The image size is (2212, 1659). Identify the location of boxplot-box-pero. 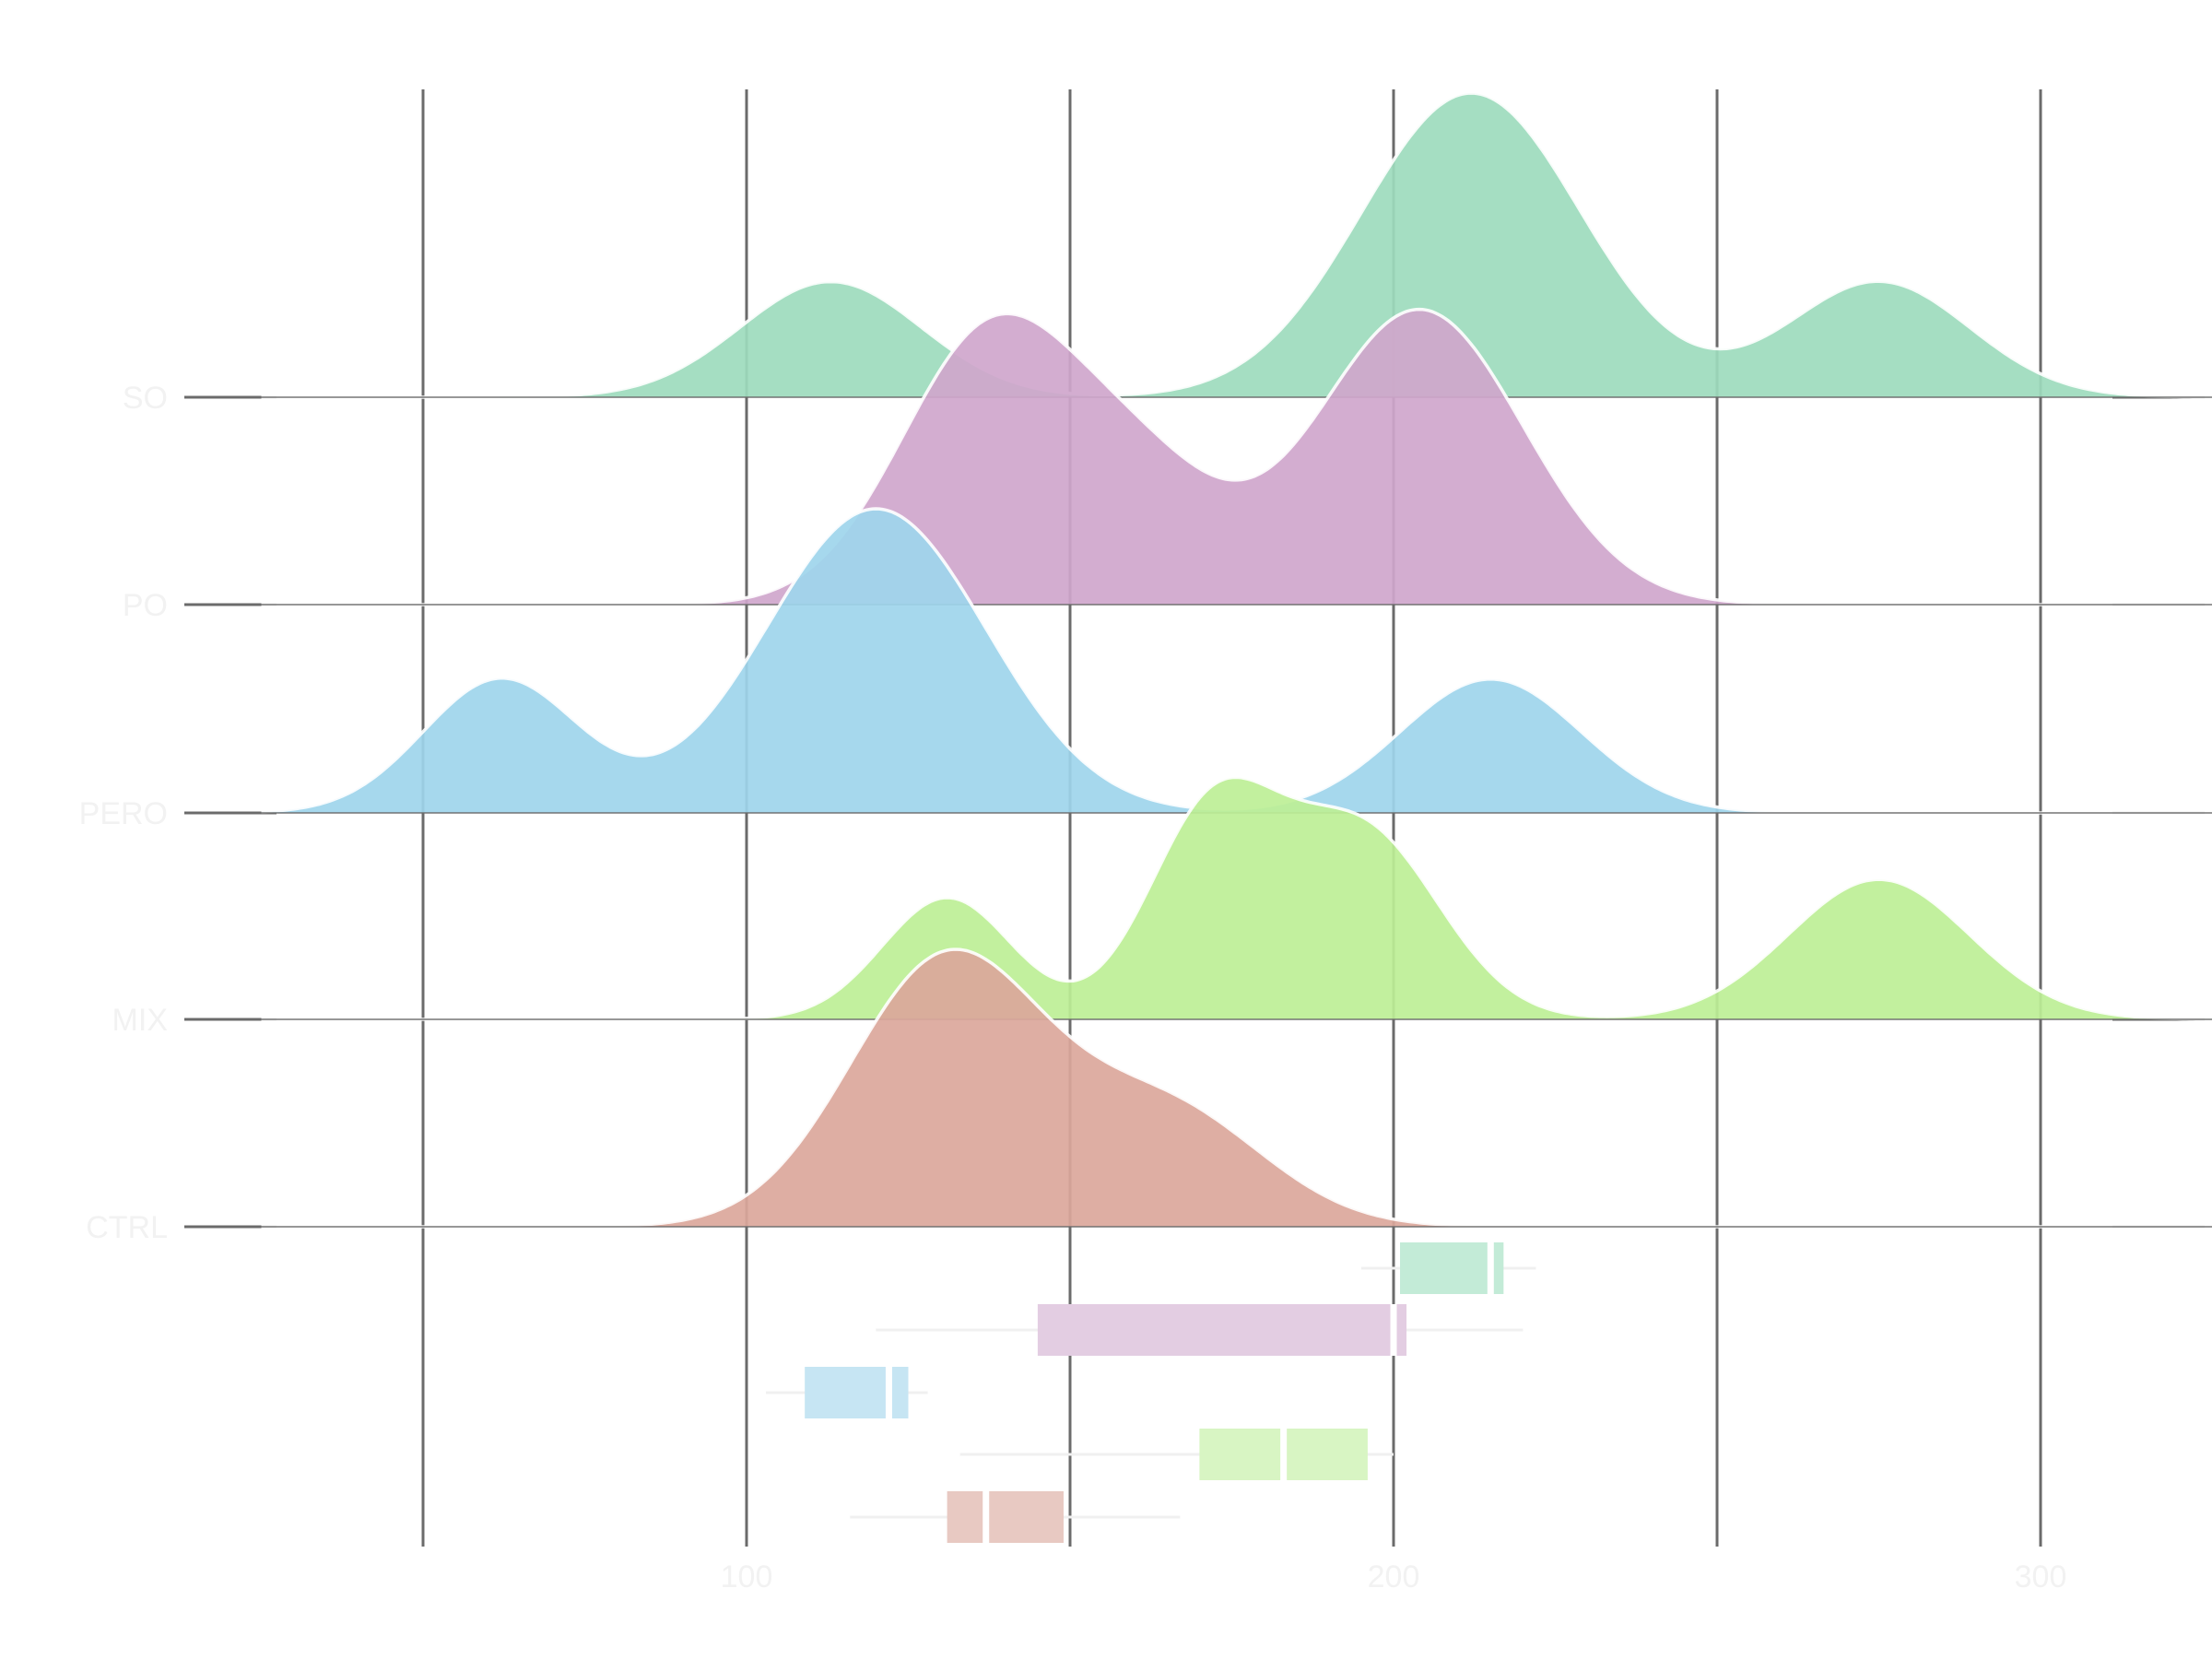
(857, 1392).